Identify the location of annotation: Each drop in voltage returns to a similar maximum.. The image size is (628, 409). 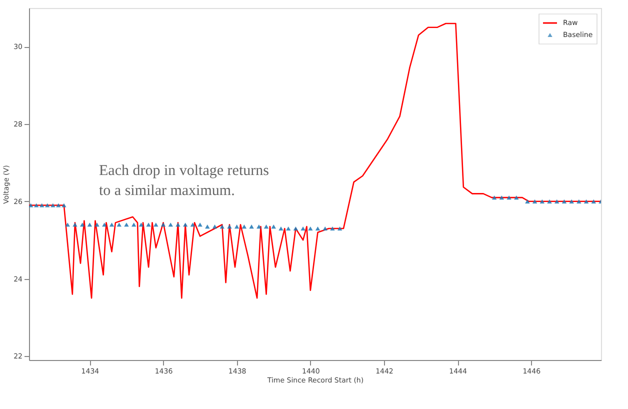
(184, 181).